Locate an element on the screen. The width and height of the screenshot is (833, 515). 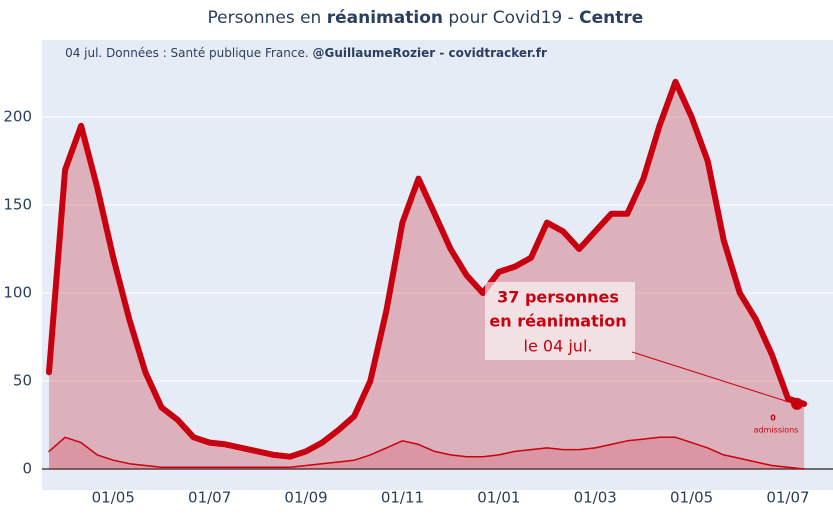
x-tick-label: 01/03 is located at coordinates (595, 498).